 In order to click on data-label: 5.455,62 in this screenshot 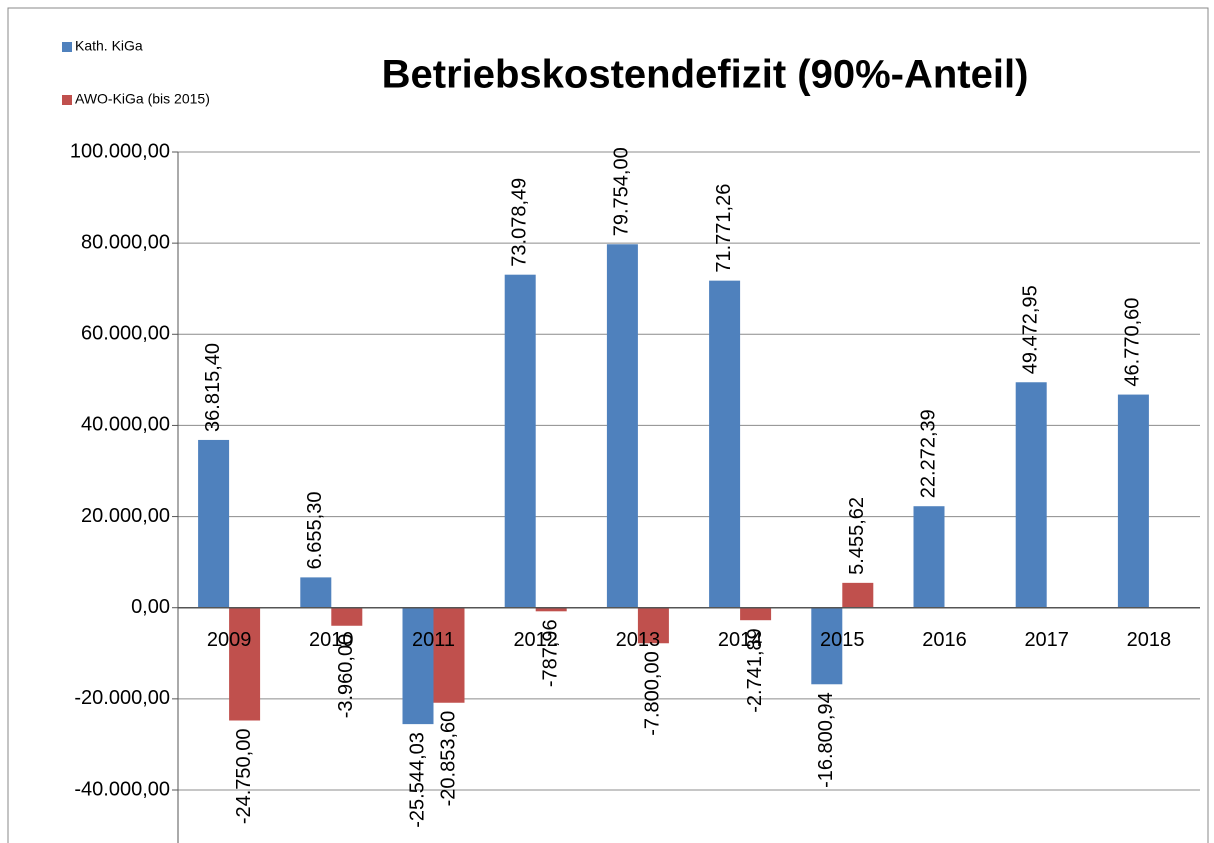, I will do `click(857, 536)`.